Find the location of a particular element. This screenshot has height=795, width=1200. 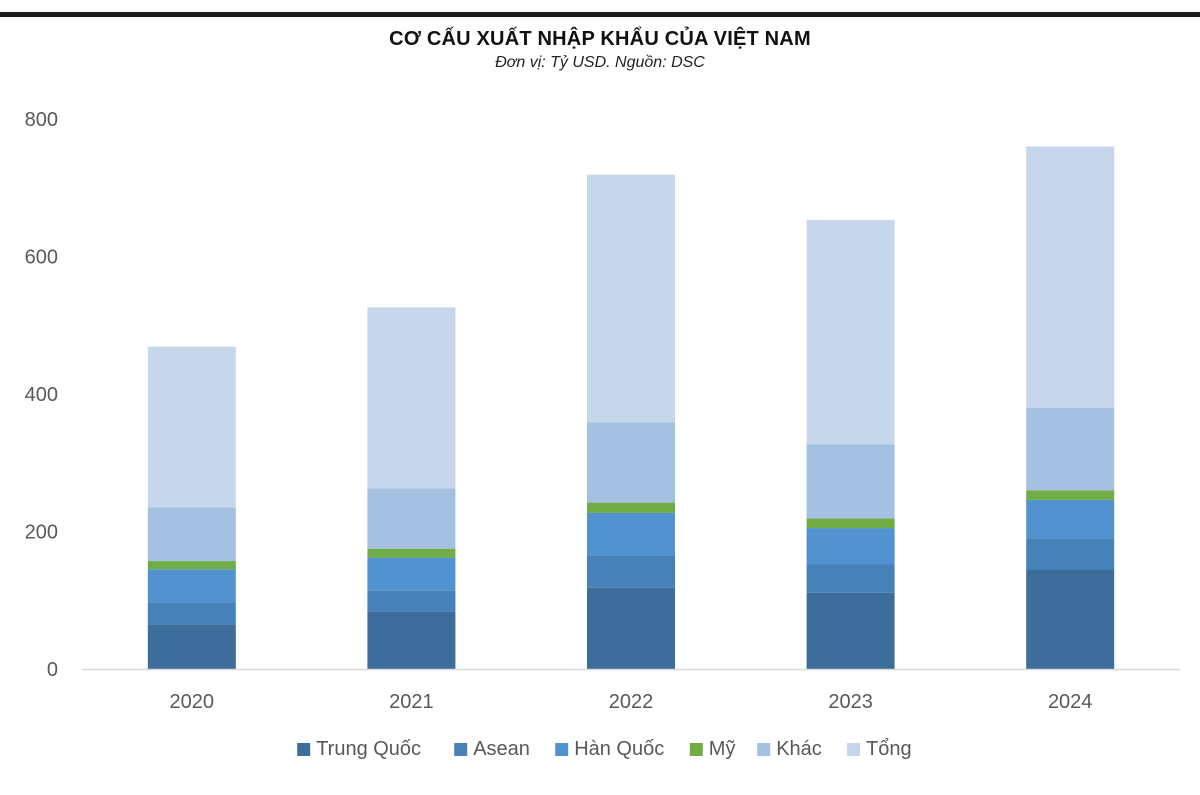

legend-item-asean: Asean is located at coordinates (492, 749).